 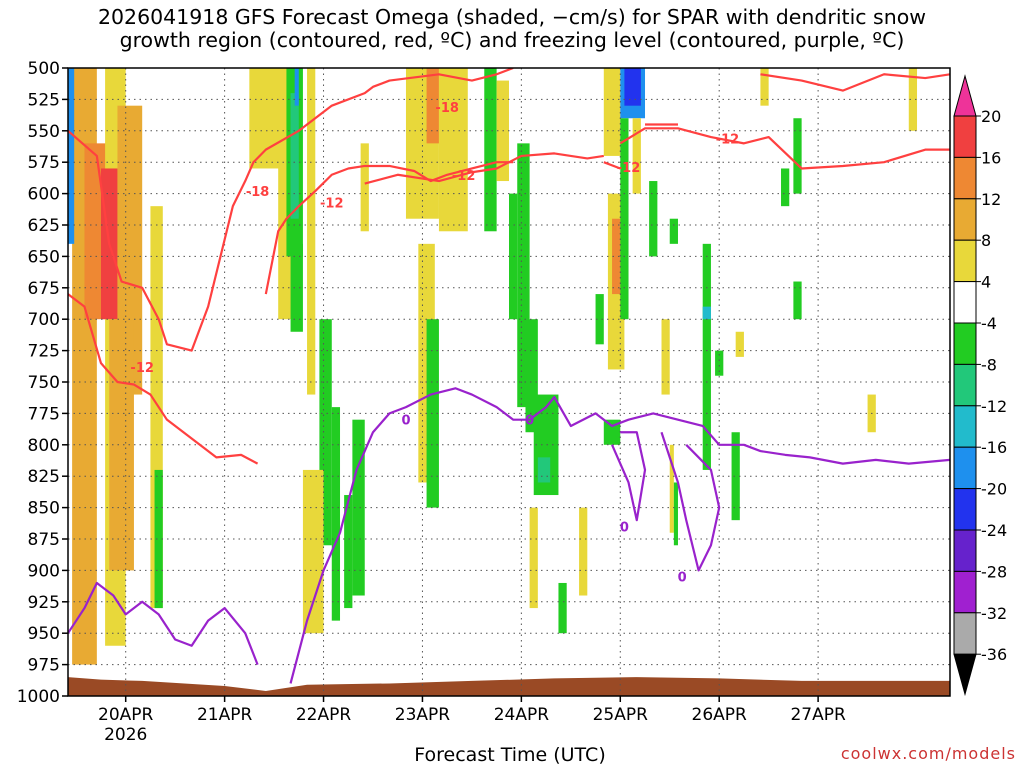 What do you see at coordinates (994, 489) in the screenshot?
I see `colorbar-label-9: -20` at bounding box center [994, 489].